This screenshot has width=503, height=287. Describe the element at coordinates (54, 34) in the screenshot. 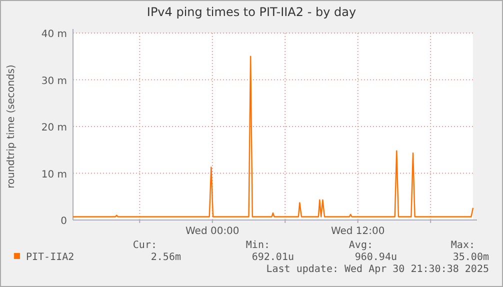

I see `y-tick-label: 40 m` at that location.